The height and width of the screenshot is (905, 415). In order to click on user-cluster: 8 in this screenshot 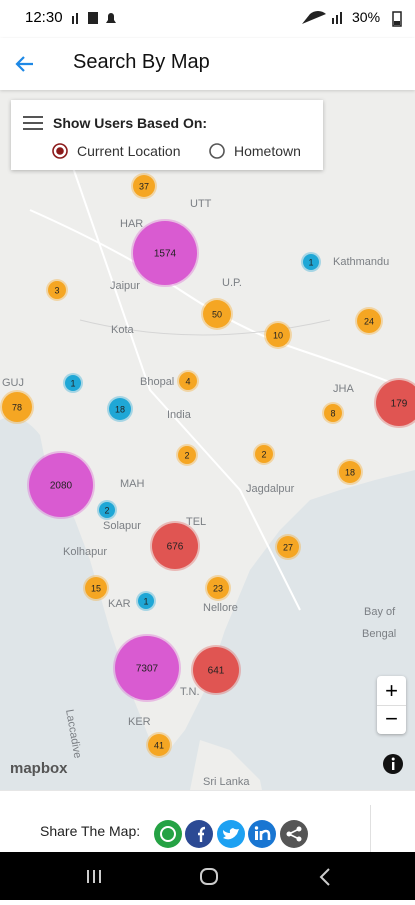, I will do `click(333, 413)`.